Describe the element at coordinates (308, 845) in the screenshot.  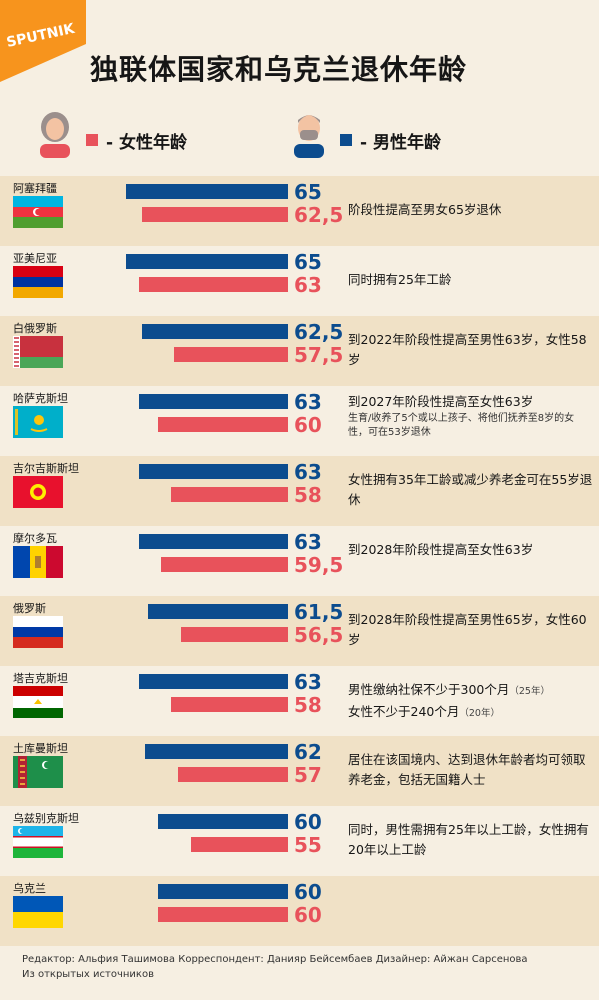
I see `female-value-label: 55` at that location.